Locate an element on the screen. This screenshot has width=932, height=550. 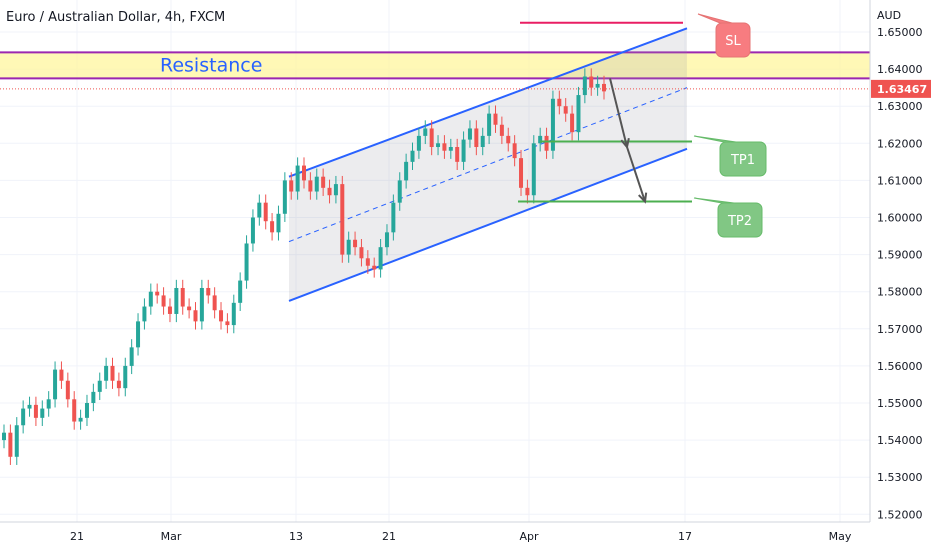
current-price-tag-bg is located at coordinates (901, 88).